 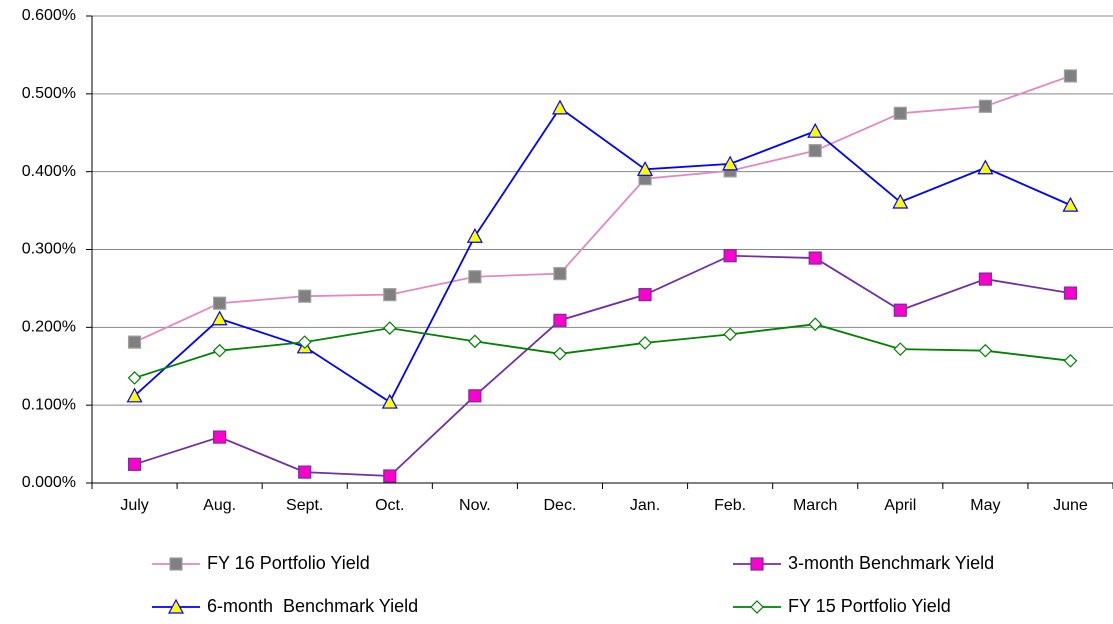 I want to click on y-tick-label: 0.000%, so click(x=49, y=482).